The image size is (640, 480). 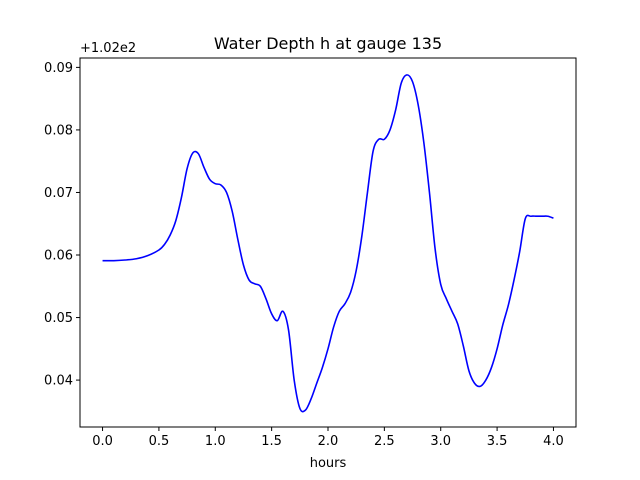 What do you see at coordinates (328, 43) in the screenshot?
I see `chart-title: Water Depth h at gauge 135` at bounding box center [328, 43].